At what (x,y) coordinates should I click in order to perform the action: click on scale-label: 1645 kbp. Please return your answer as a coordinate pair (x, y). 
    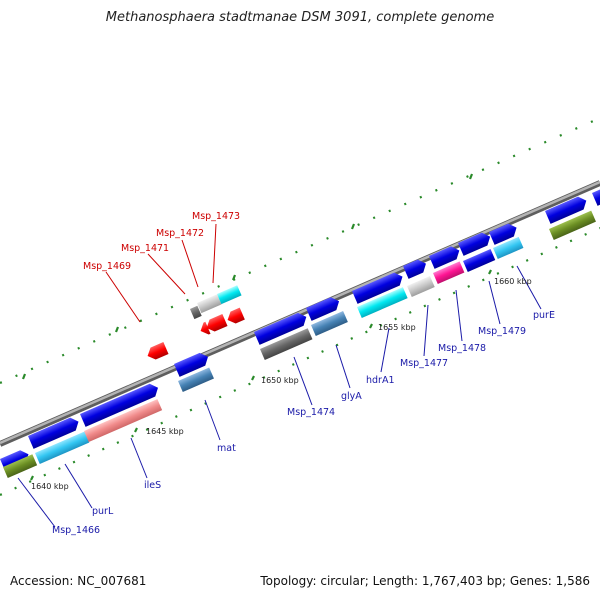
    Looking at the image, I should click on (165, 431).